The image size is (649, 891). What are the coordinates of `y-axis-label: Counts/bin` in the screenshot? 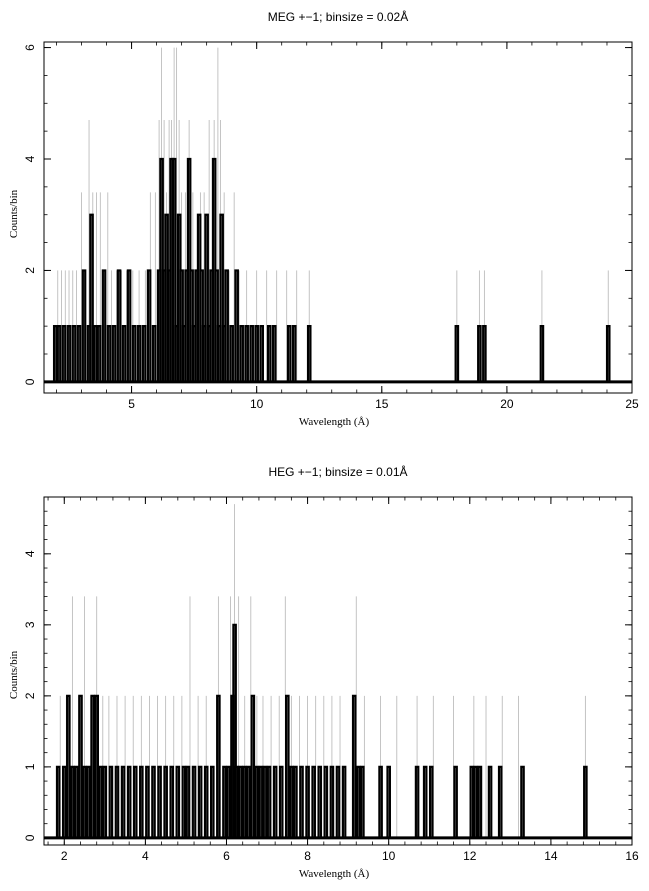 It's located at (14, 213).